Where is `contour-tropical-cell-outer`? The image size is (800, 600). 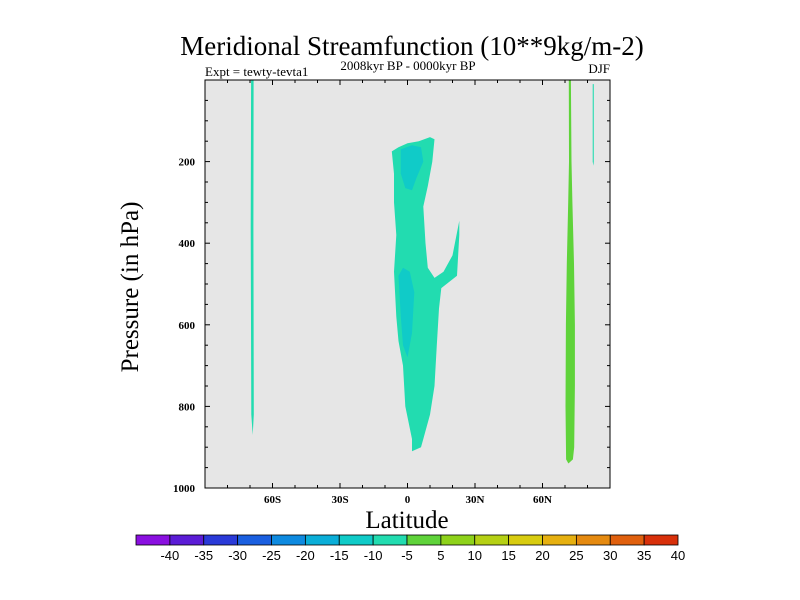
contour-tropical-cell-outer is located at coordinates (425, 294).